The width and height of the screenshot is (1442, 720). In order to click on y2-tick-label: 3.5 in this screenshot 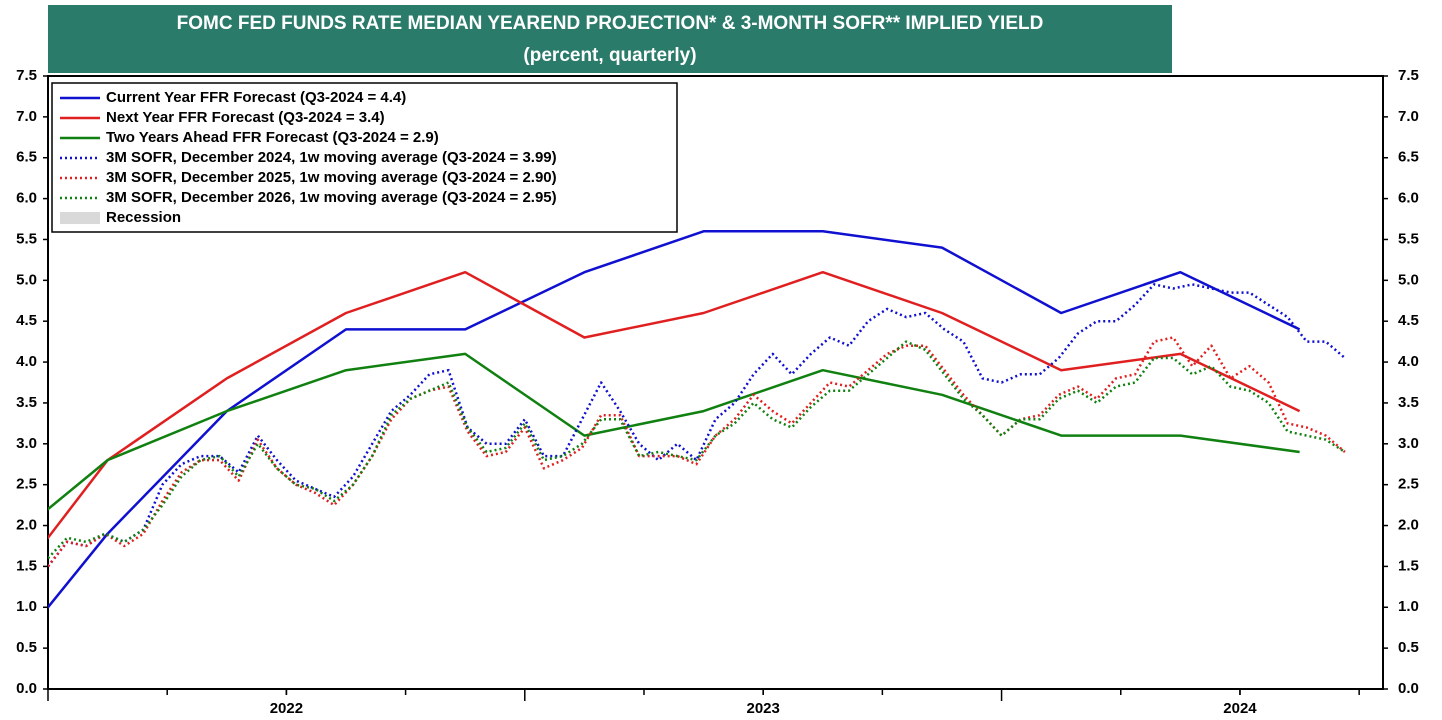, I will do `click(1408, 402)`.